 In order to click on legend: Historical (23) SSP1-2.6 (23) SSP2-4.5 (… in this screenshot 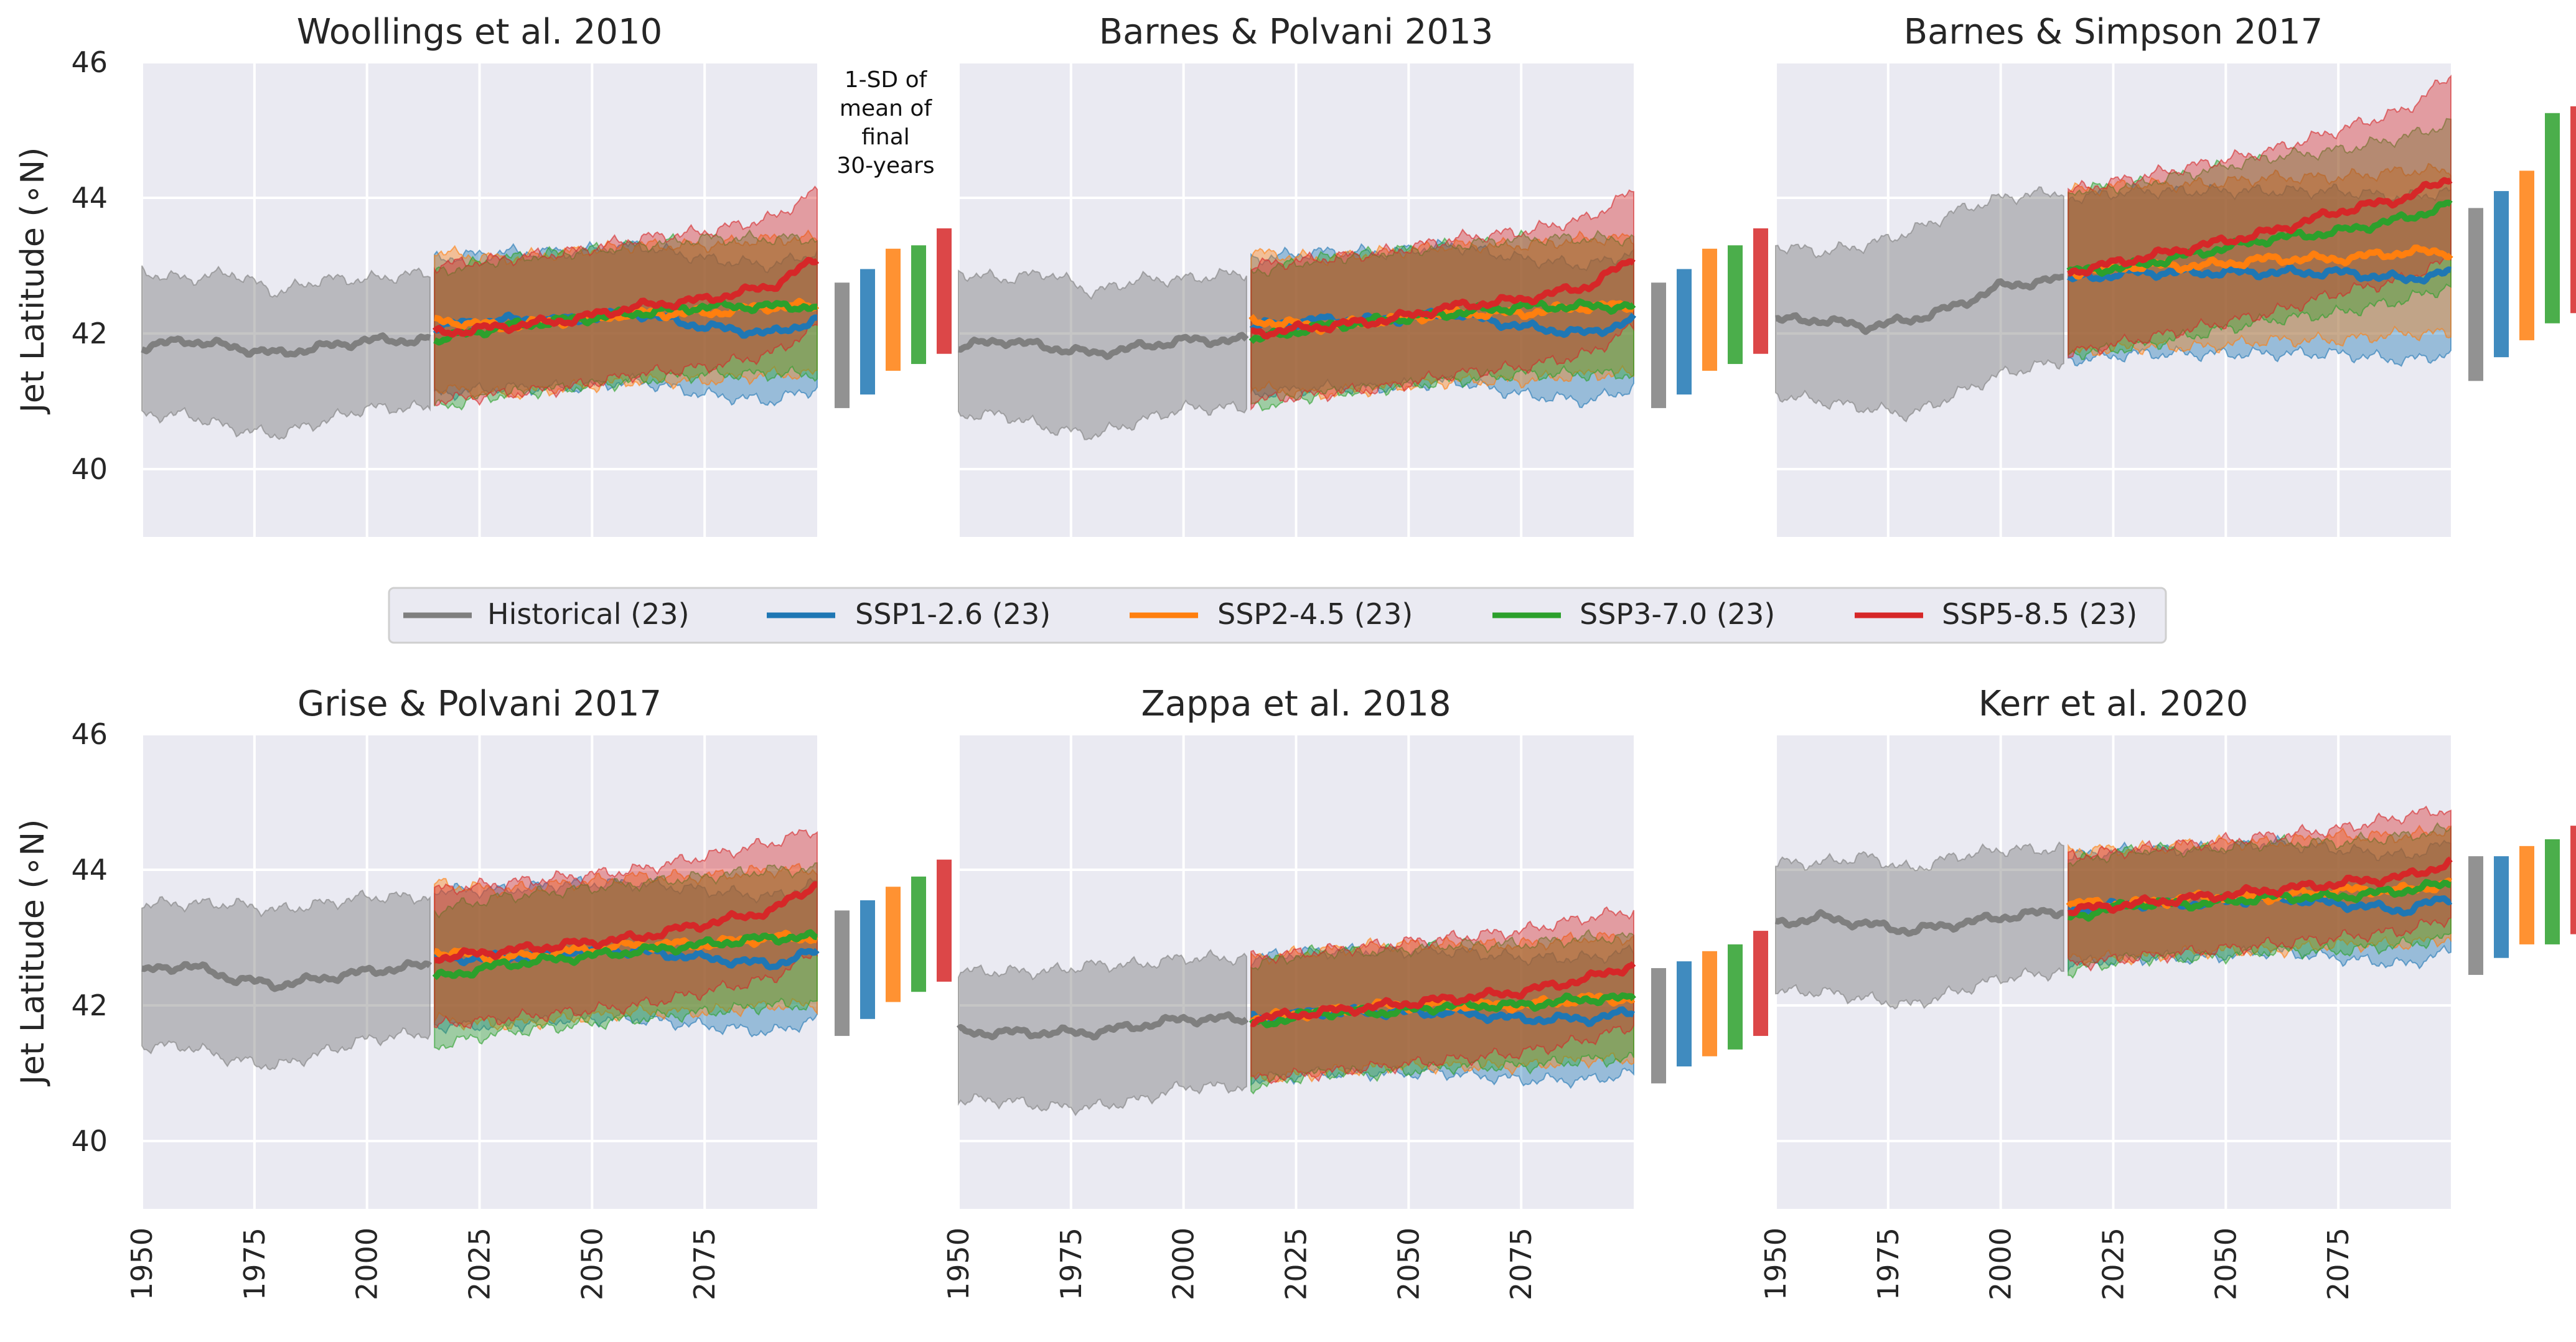, I will do `click(1277, 615)`.